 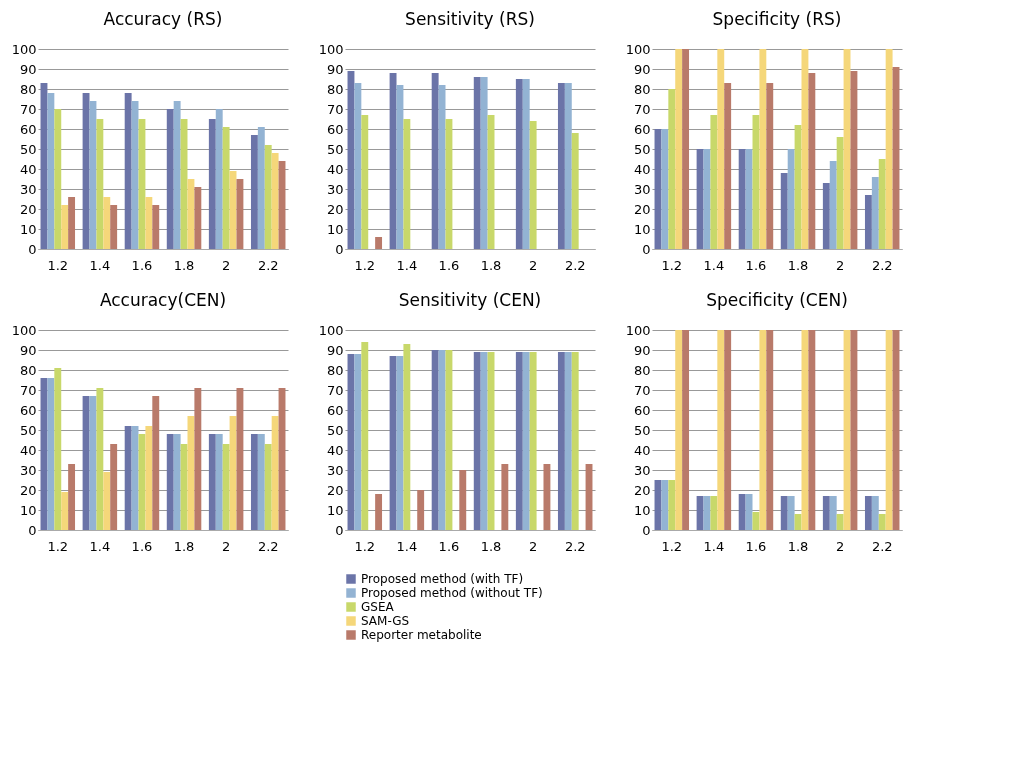 What do you see at coordinates (339, 249) in the screenshot?
I see `y-tick-label: 0` at bounding box center [339, 249].